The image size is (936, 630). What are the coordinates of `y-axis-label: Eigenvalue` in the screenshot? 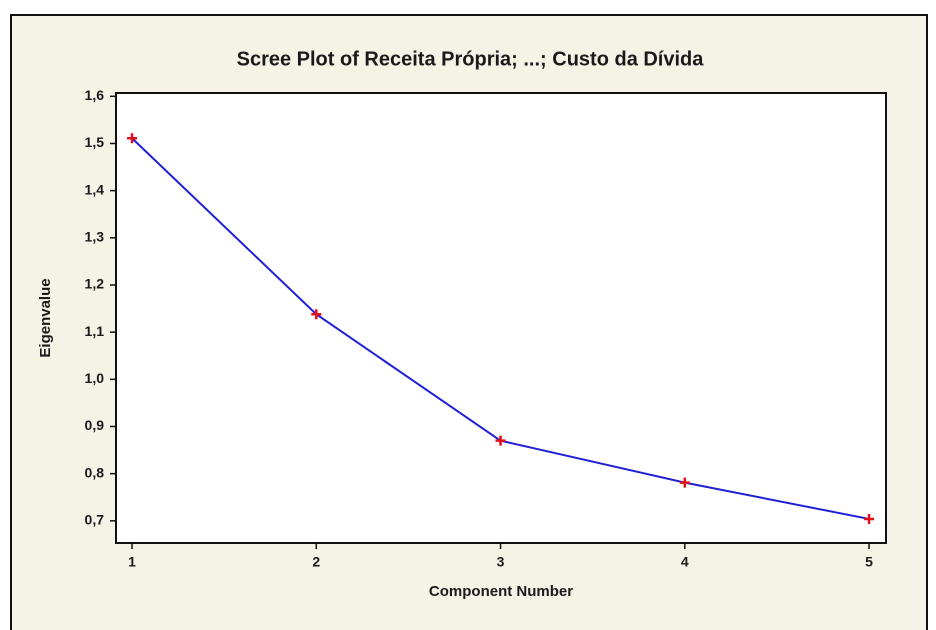 It's located at (45, 317).